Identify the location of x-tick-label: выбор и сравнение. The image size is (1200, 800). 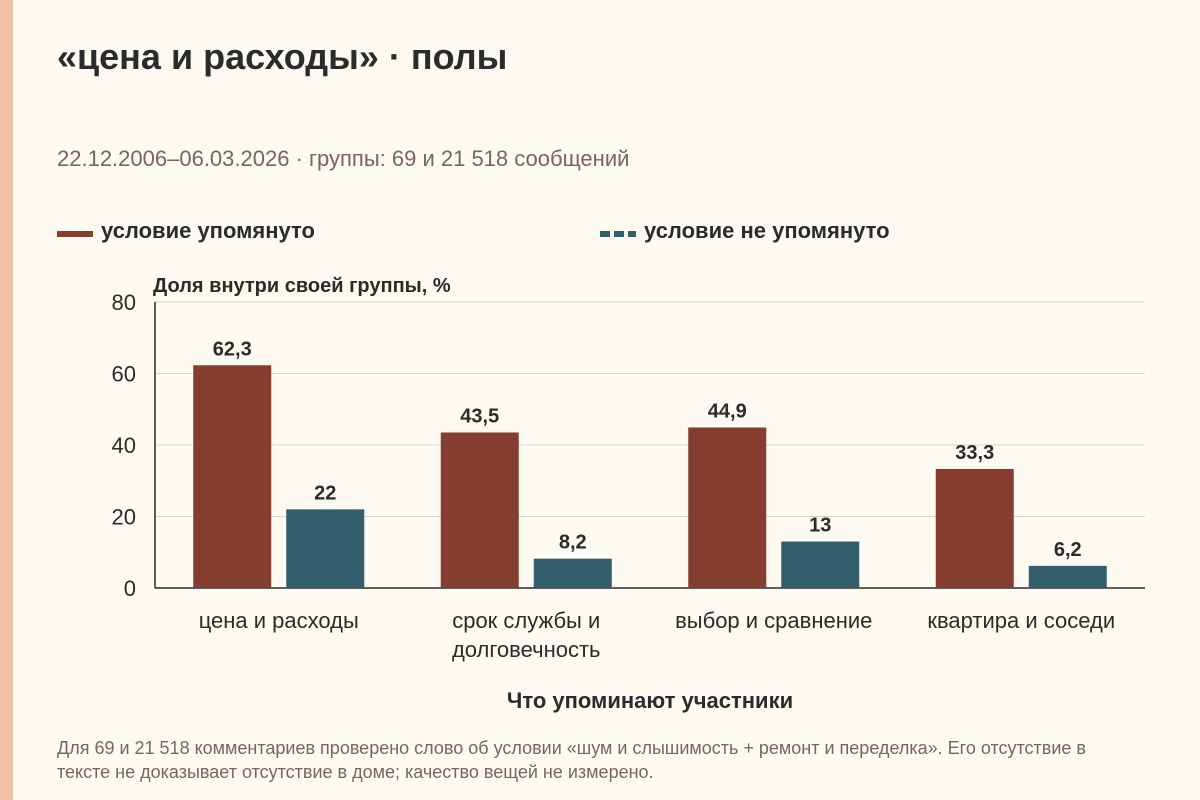
(773, 620).